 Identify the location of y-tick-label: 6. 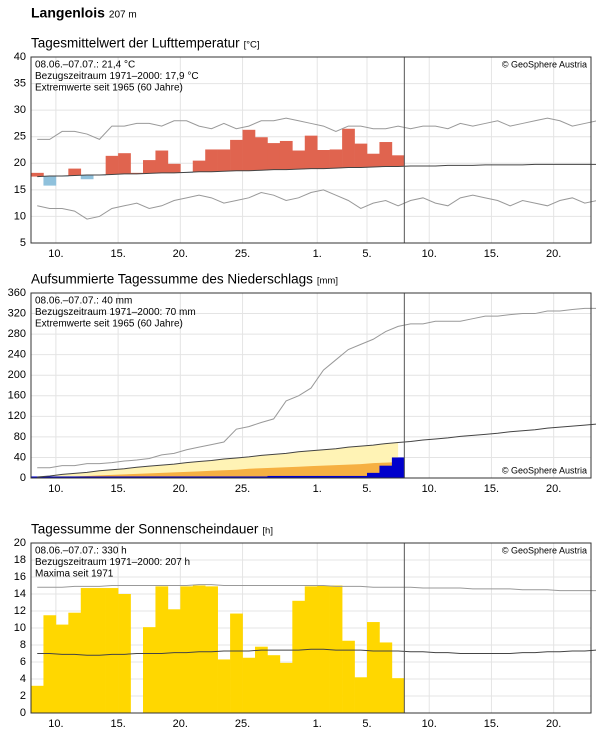
(23, 662).